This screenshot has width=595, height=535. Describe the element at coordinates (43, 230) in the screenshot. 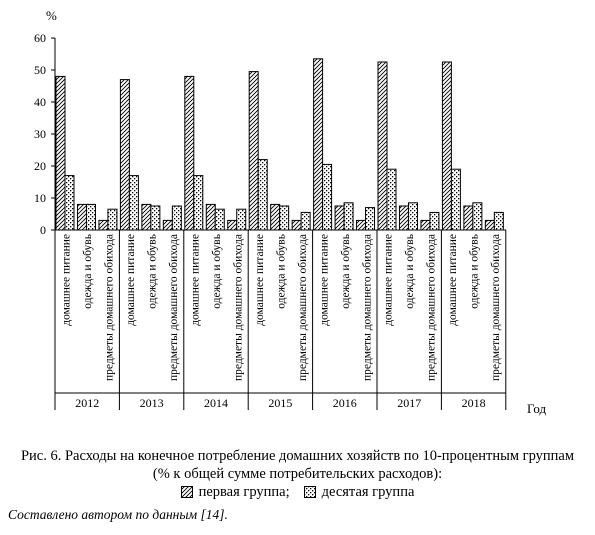

I see `y-tick-label: 0` at that location.